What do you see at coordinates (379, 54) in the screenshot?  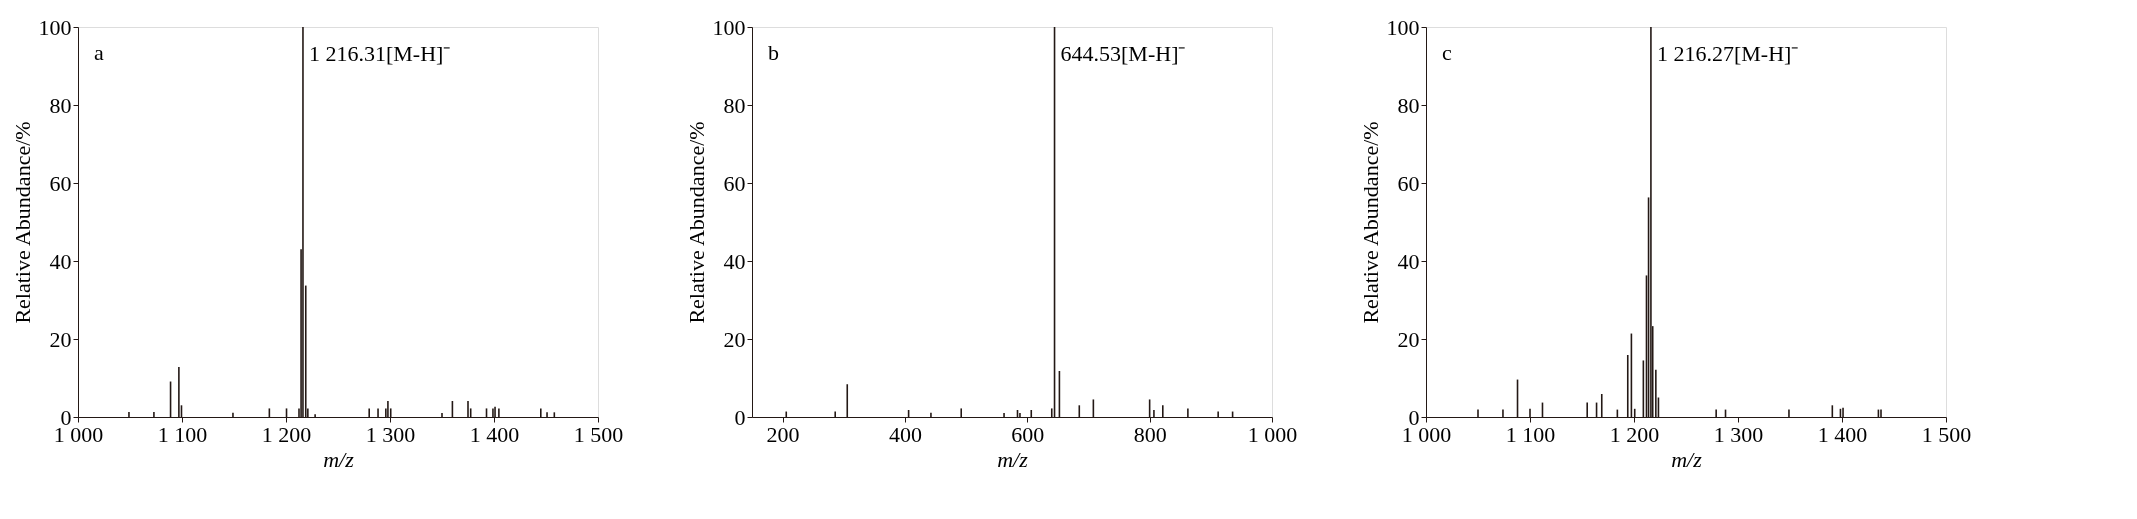 I see `annotation: 1 216.31[M-H]⁻` at bounding box center [379, 54].